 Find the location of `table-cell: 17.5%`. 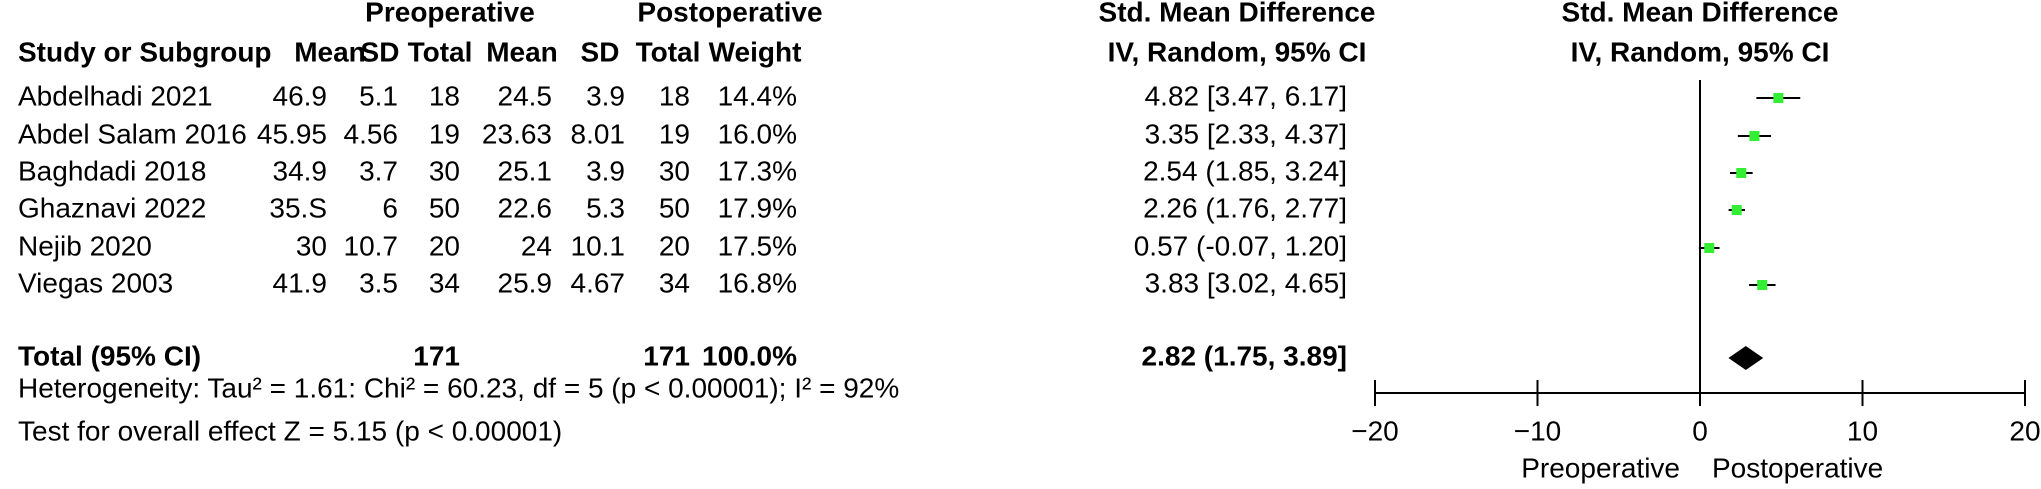

table-cell: 17.5% is located at coordinates (757, 245).